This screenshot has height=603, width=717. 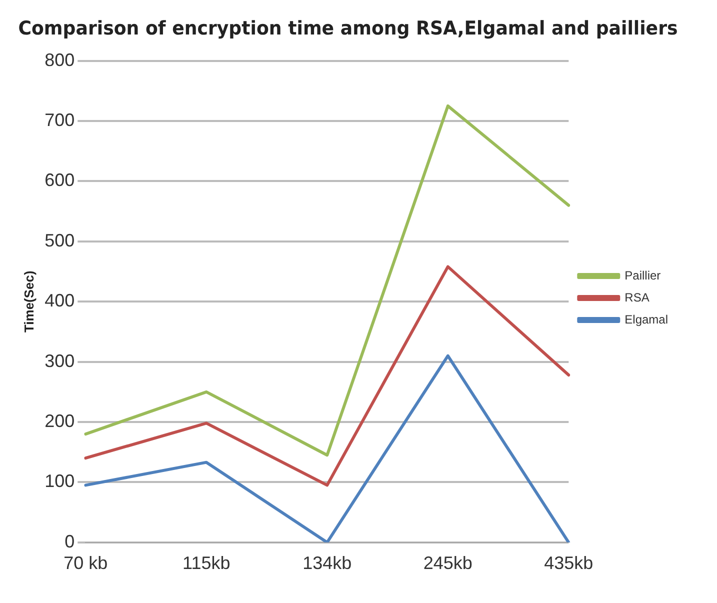 What do you see at coordinates (59, 481) in the screenshot?
I see `y-tick-label: 100` at bounding box center [59, 481].